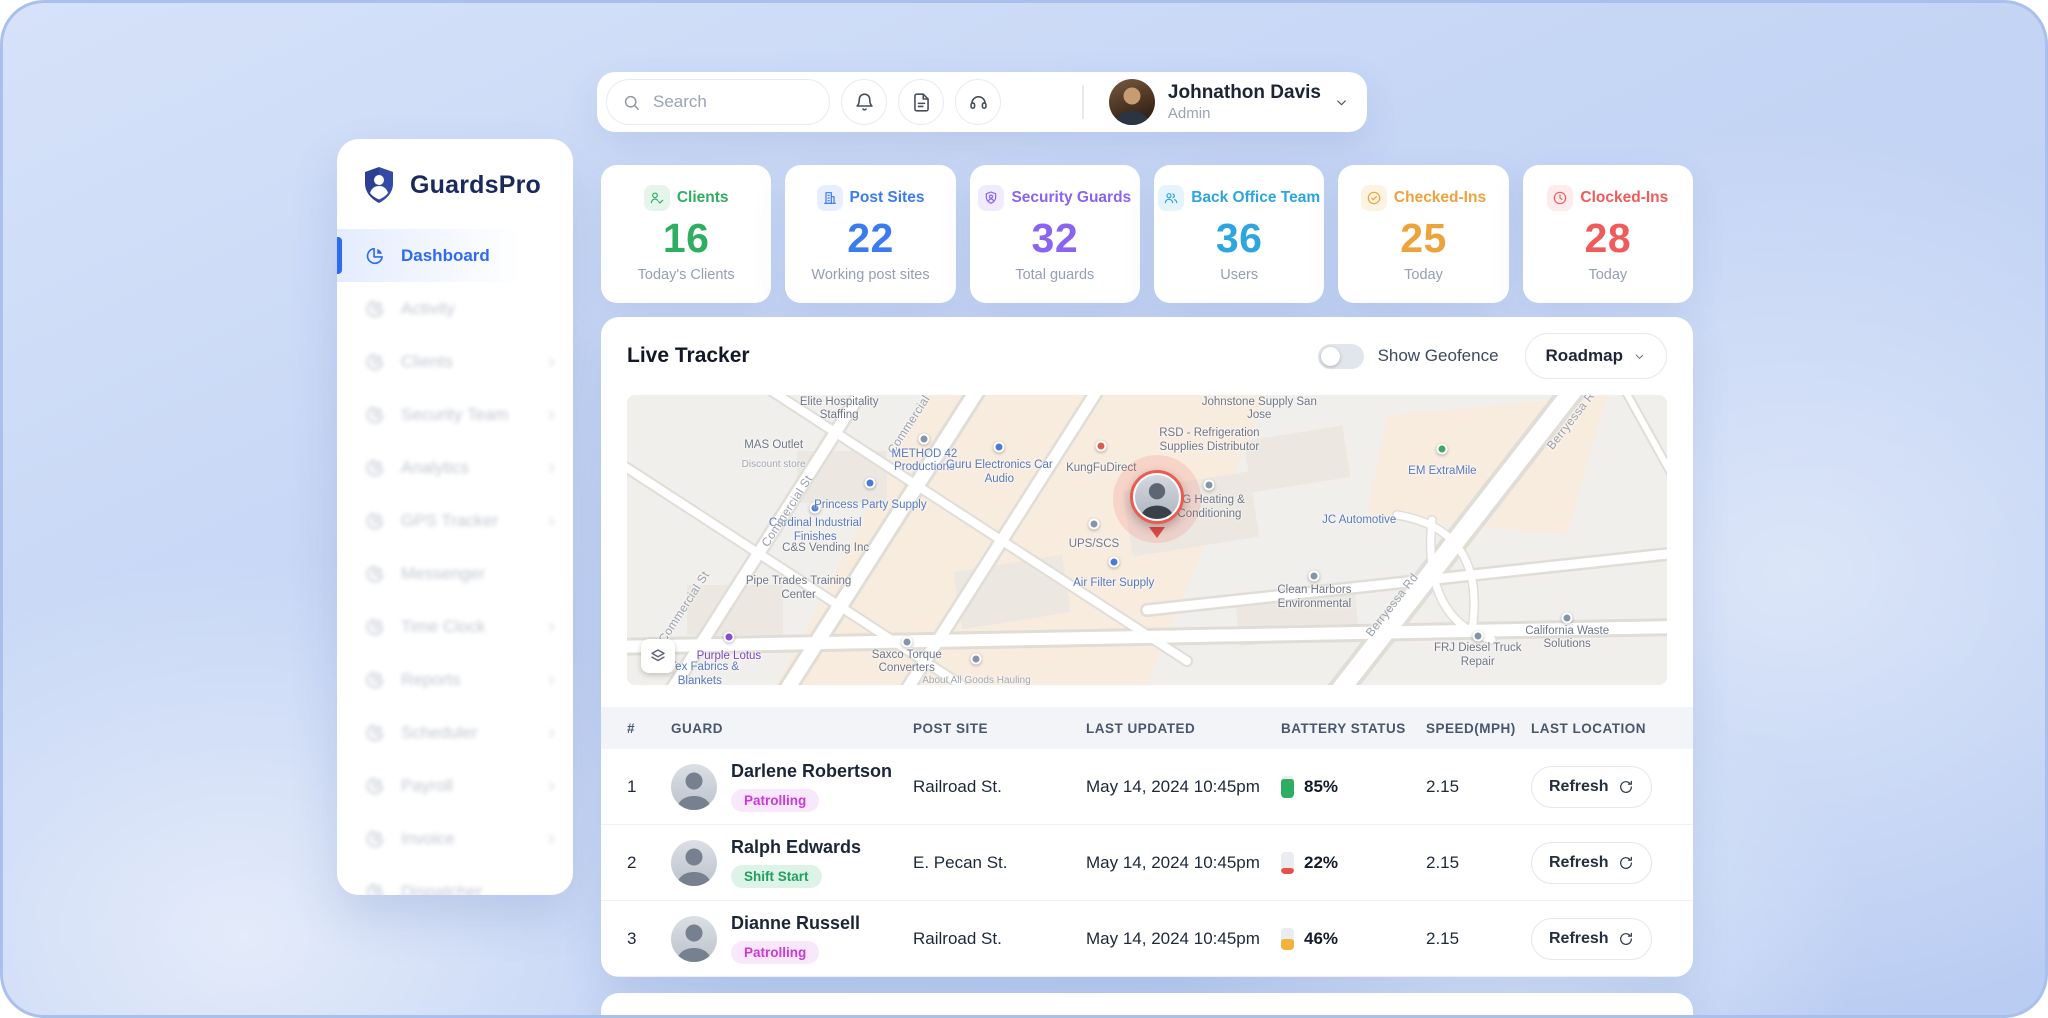 Image resolution: width=2048 pixels, height=1018 pixels. I want to click on stat-card-clients: Clients 16 Today's Clients, so click(686, 234).